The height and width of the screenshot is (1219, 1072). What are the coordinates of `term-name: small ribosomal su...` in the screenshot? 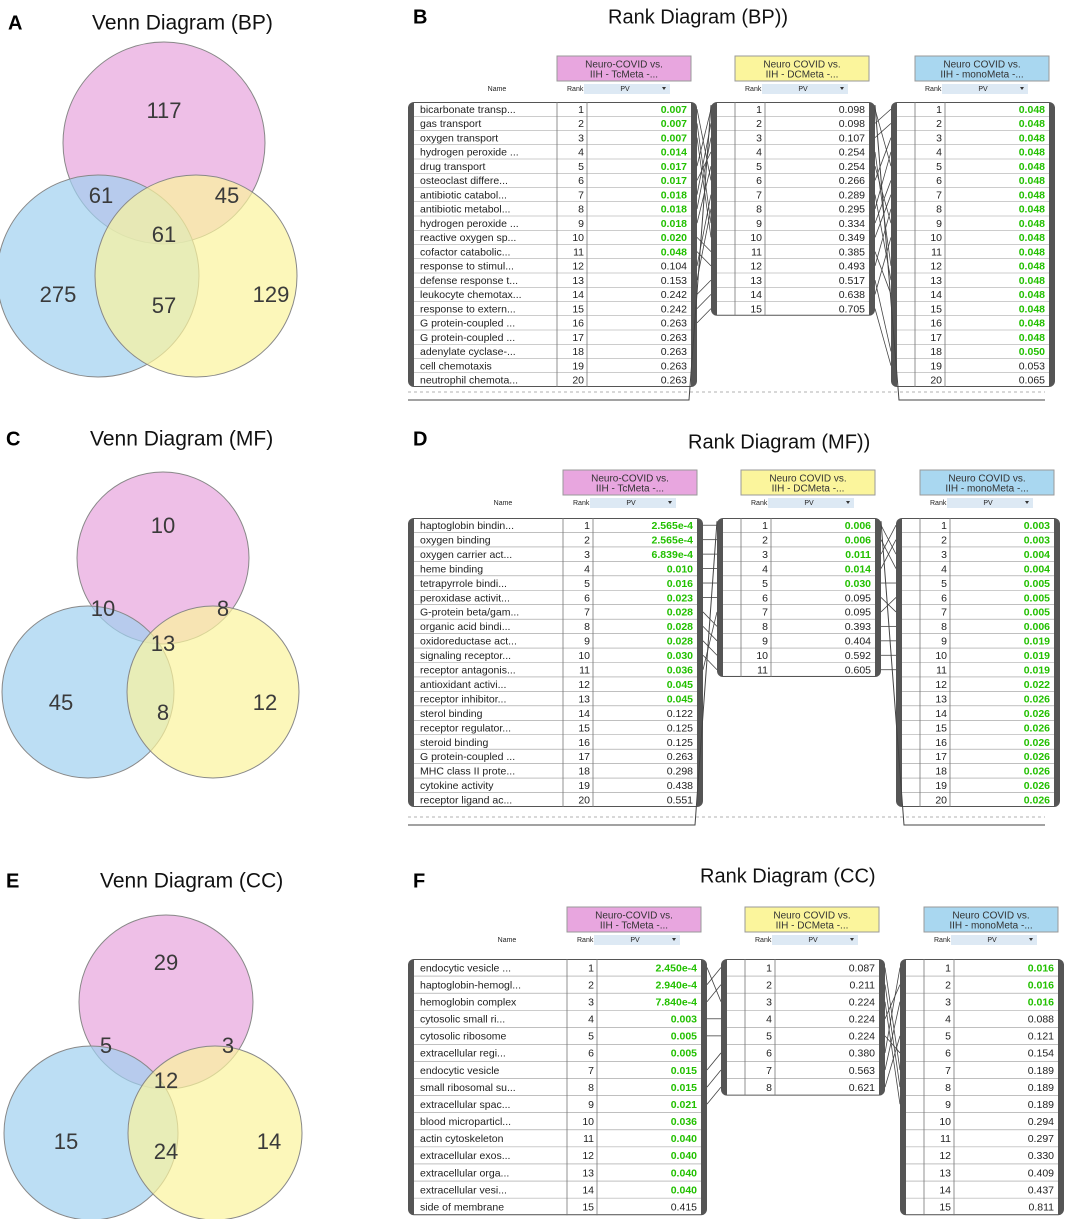 It's located at (468, 1088).